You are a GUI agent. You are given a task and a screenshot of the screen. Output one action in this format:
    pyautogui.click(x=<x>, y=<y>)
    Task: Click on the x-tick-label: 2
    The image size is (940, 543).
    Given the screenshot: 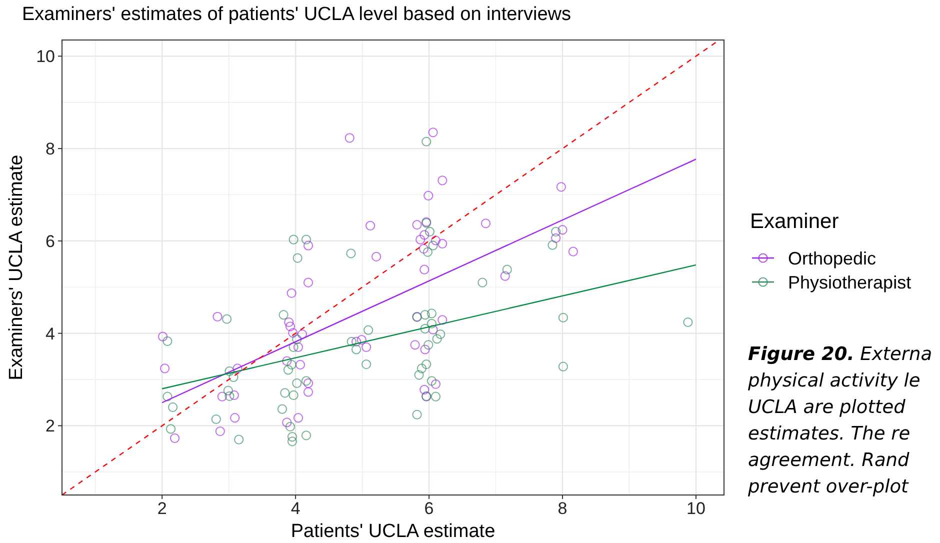 What is the action you would take?
    pyautogui.click(x=162, y=508)
    